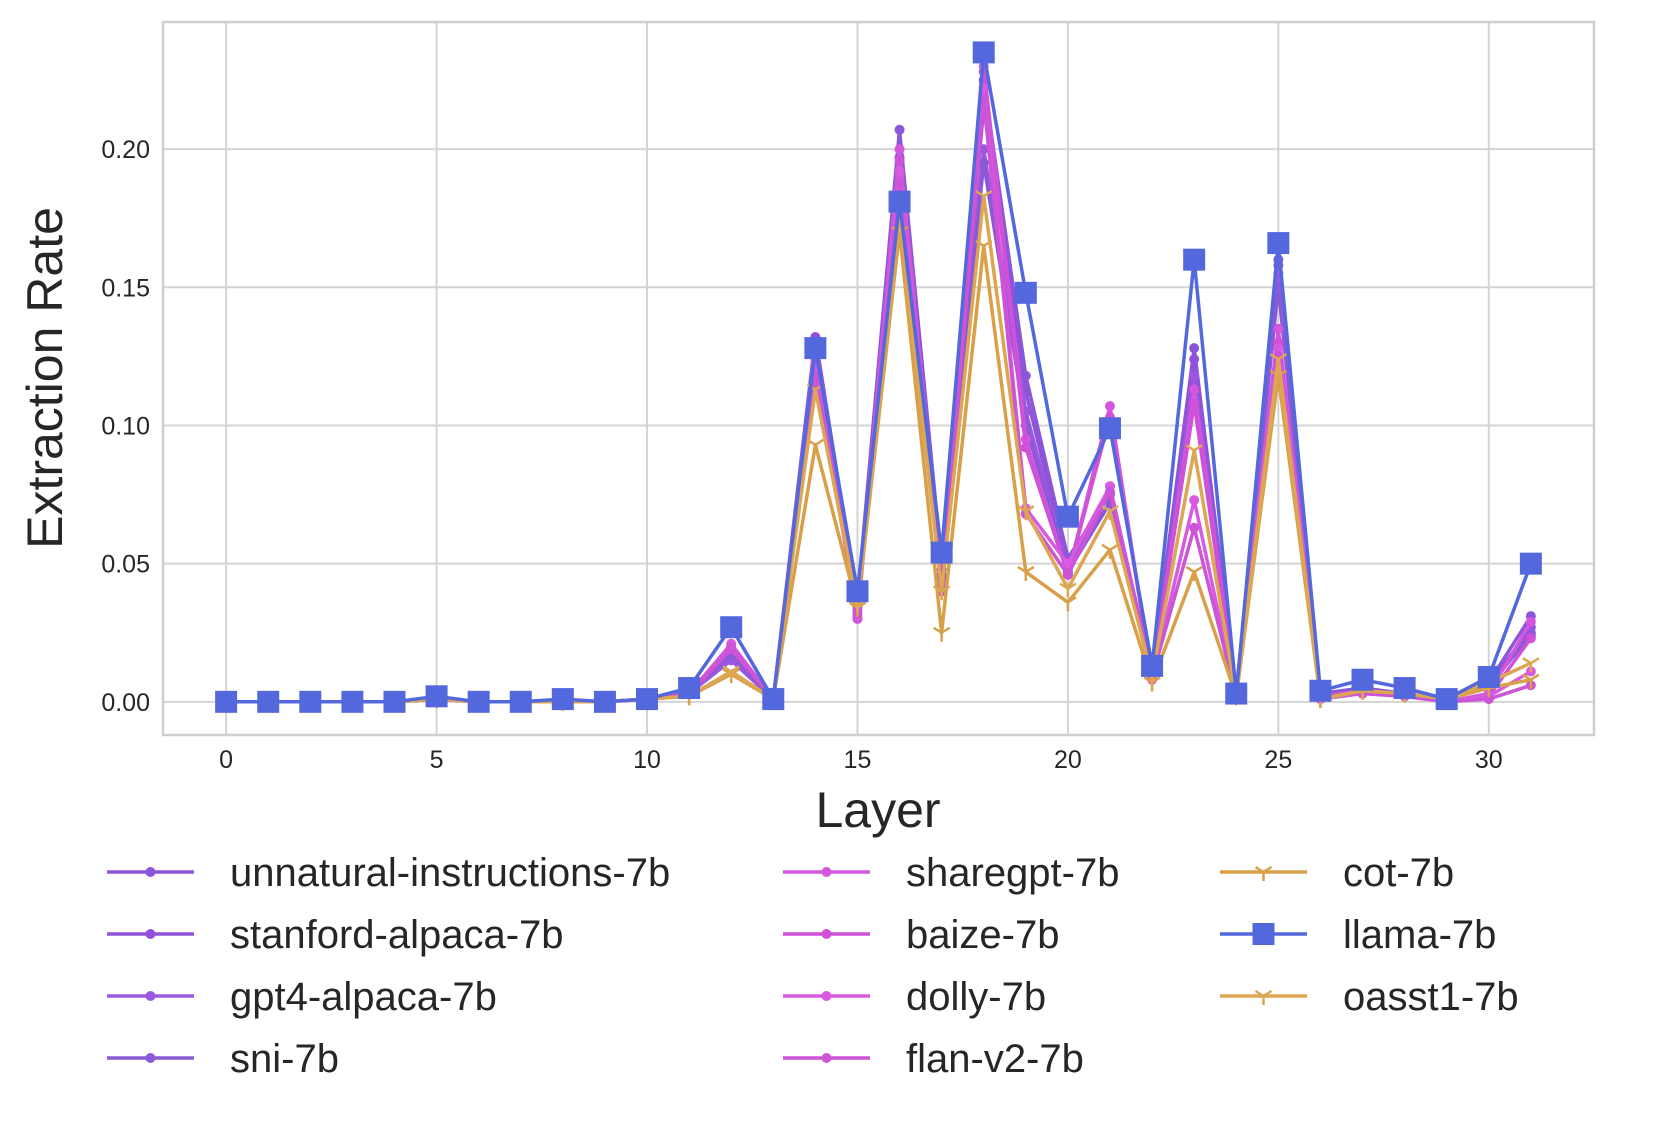 The height and width of the screenshot is (1144, 1661). What do you see at coordinates (125, 288) in the screenshot?
I see `y-tick-label: 0.15` at bounding box center [125, 288].